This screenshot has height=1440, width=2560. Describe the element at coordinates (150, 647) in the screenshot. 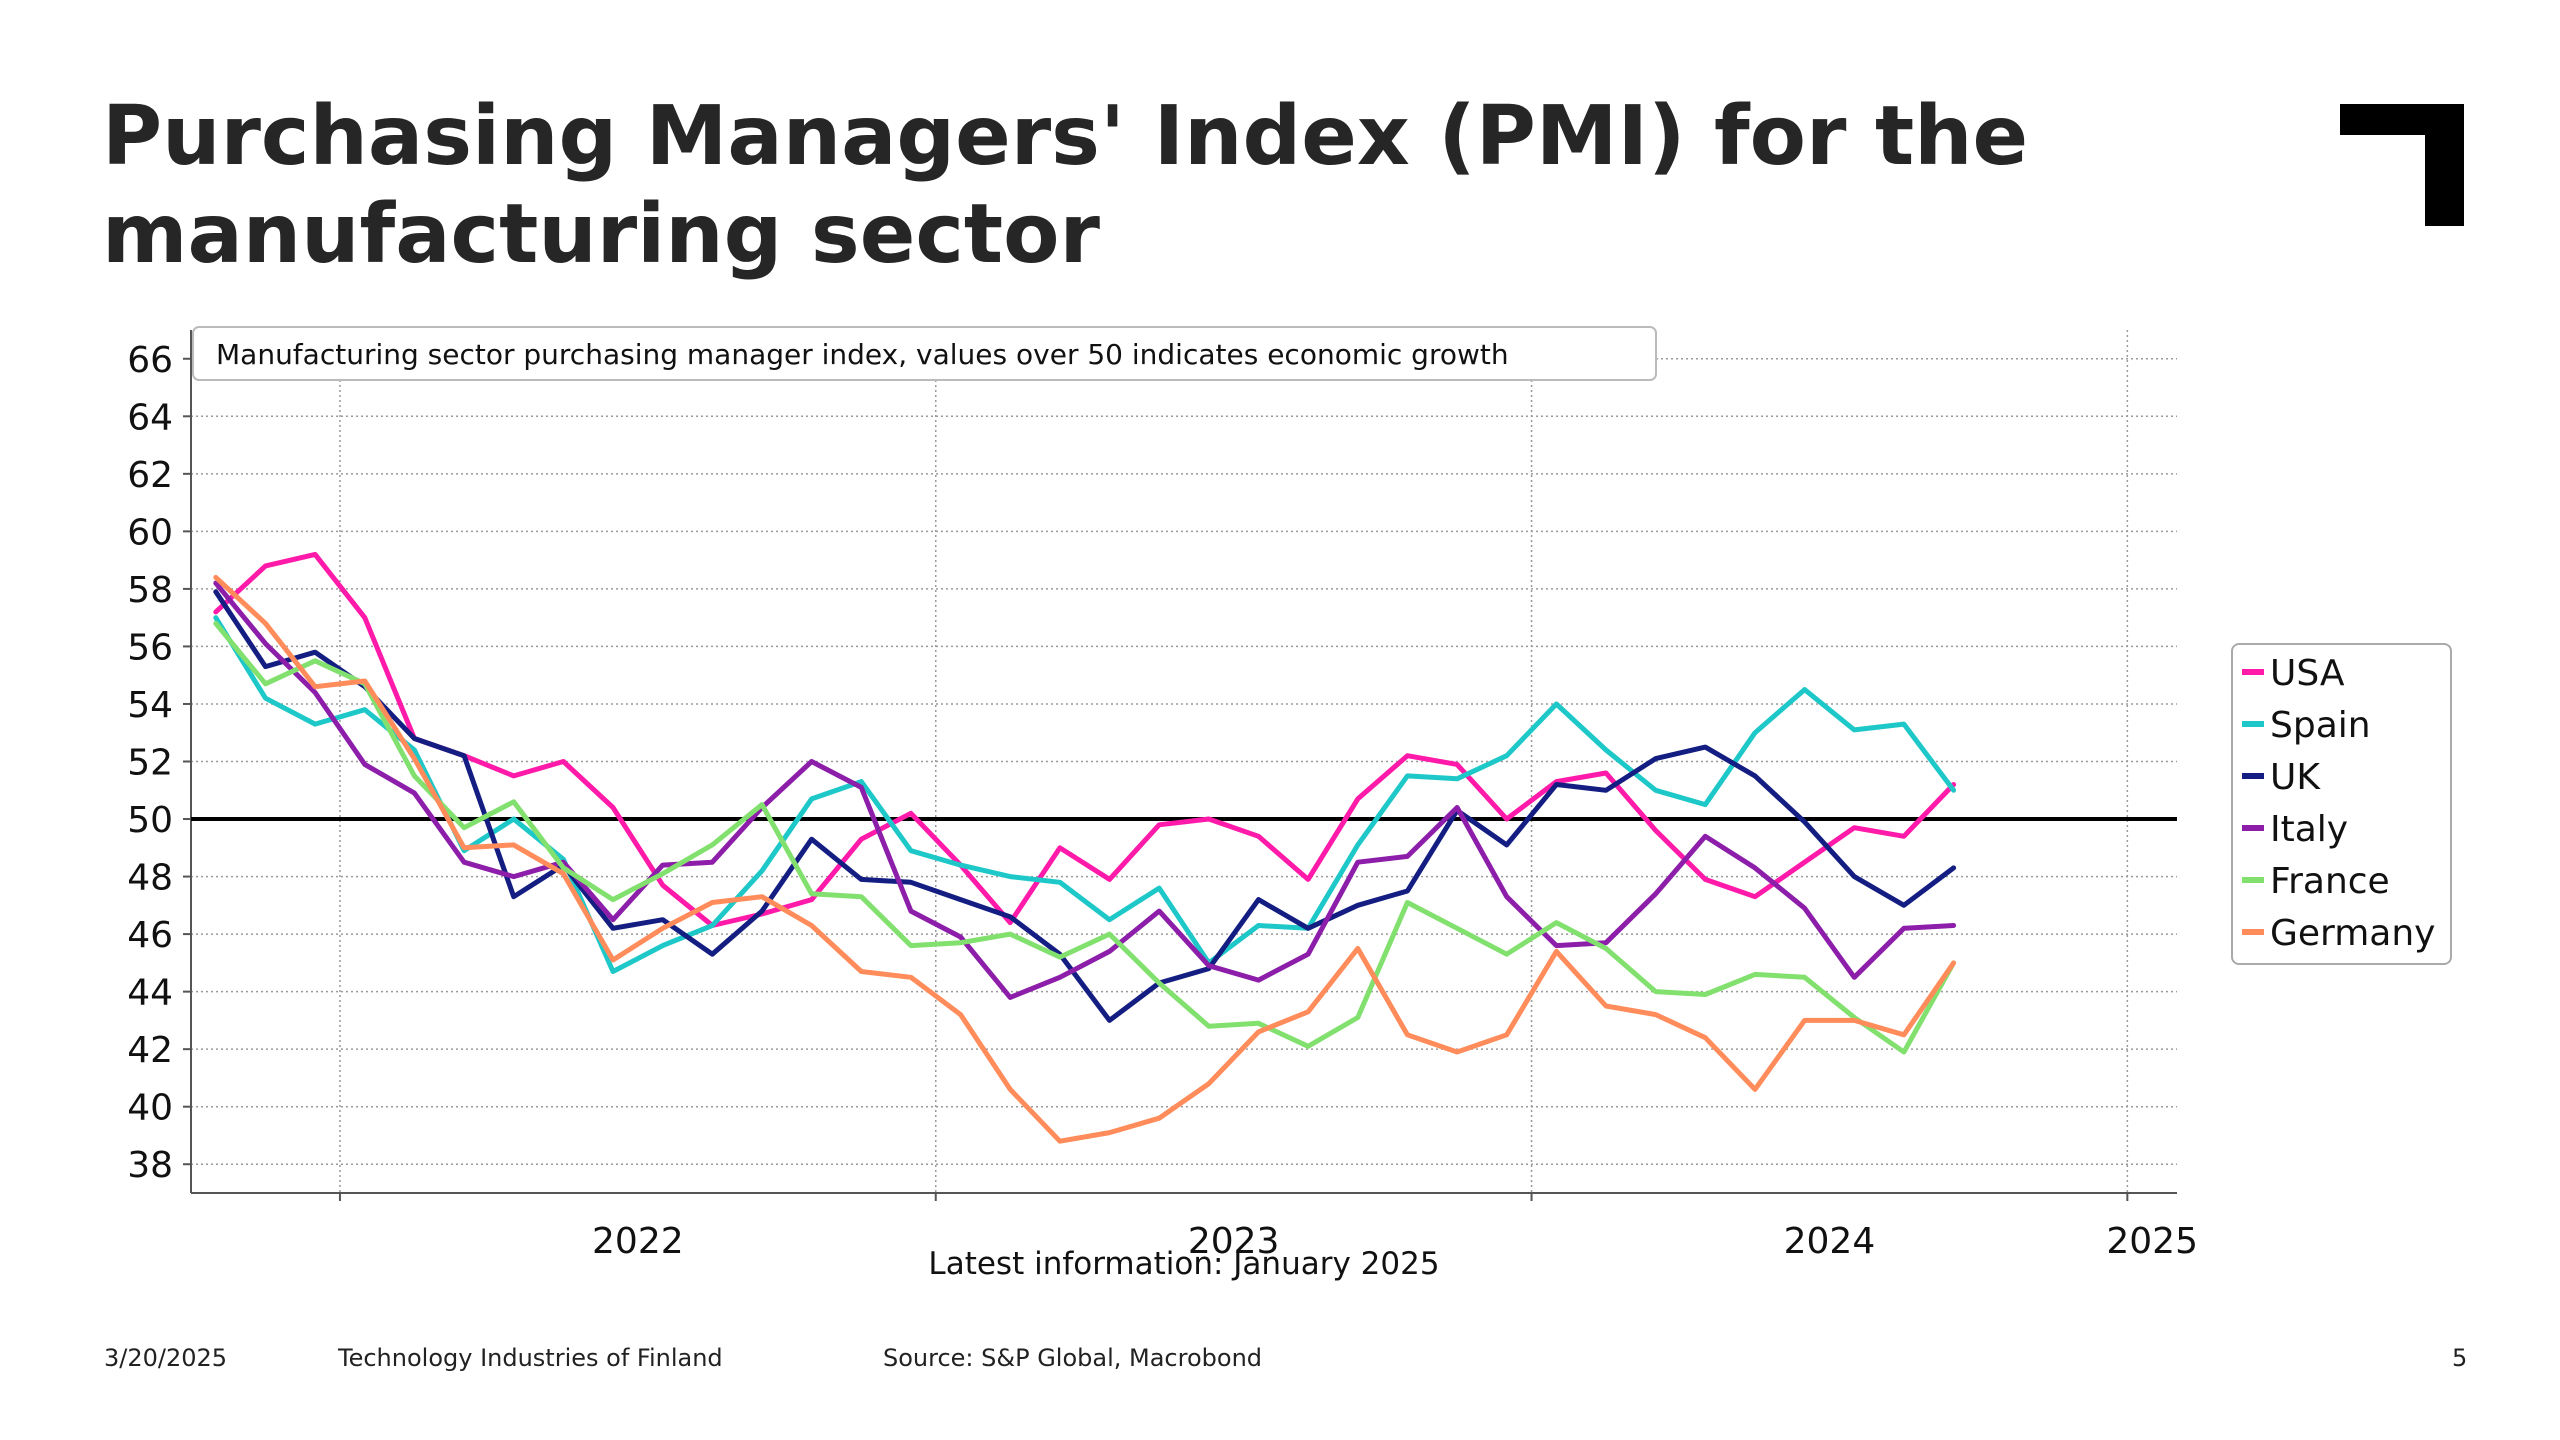

I see `y-tick-label: 56` at that location.